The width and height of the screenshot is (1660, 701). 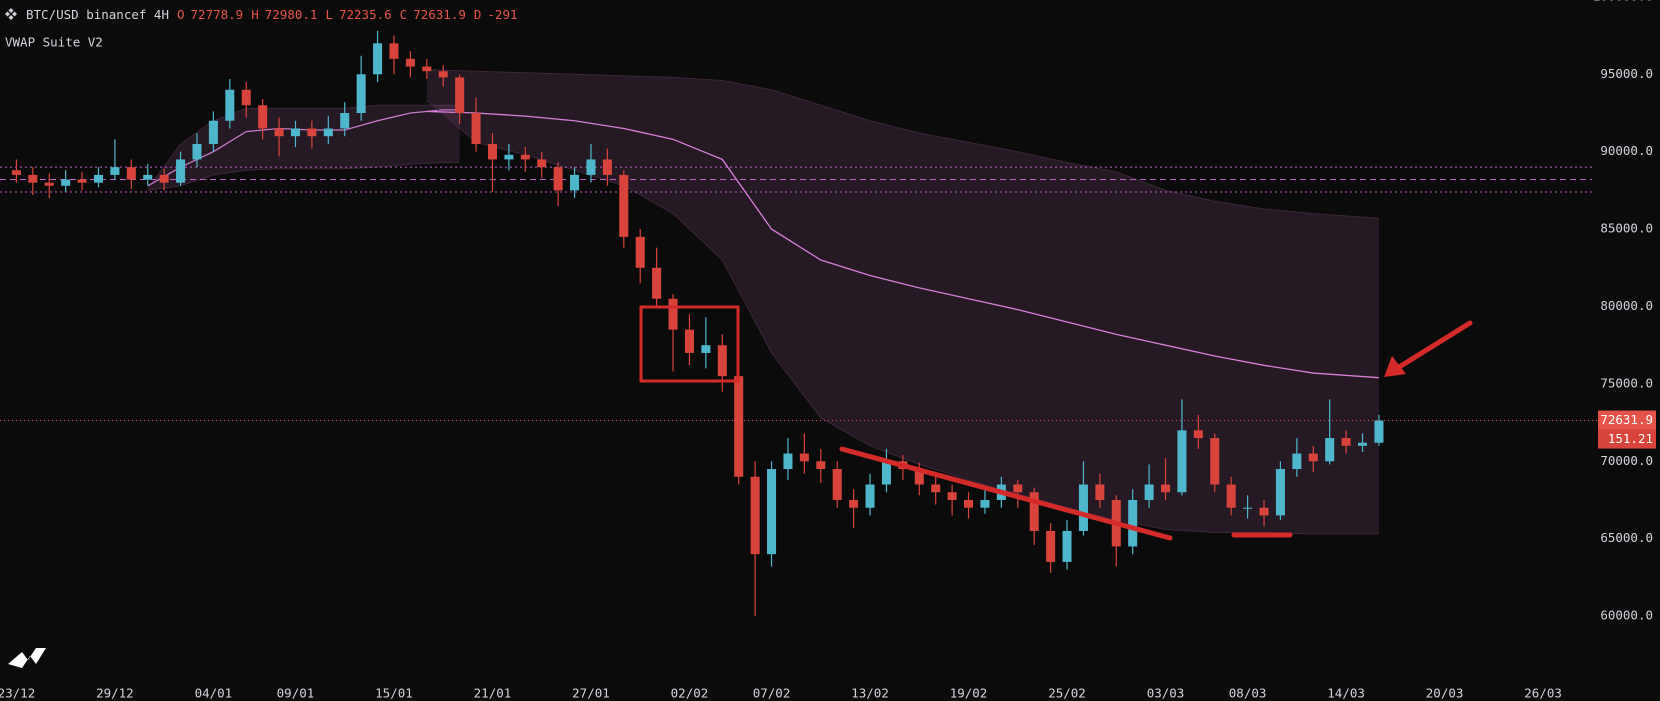 What do you see at coordinates (54, 42) in the screenshot?
I see `indicator-name: VWAP Suite V2` at bounding box center [54, 42].